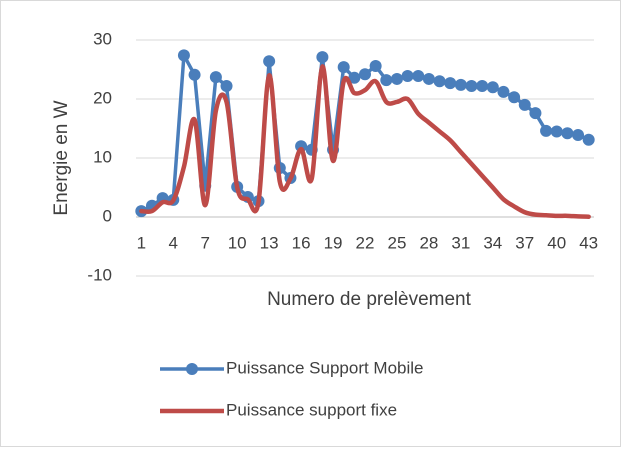  Describe the element at coordinates (365, 242) in the screenshot. I see `x-tick-label: 22` at that location.